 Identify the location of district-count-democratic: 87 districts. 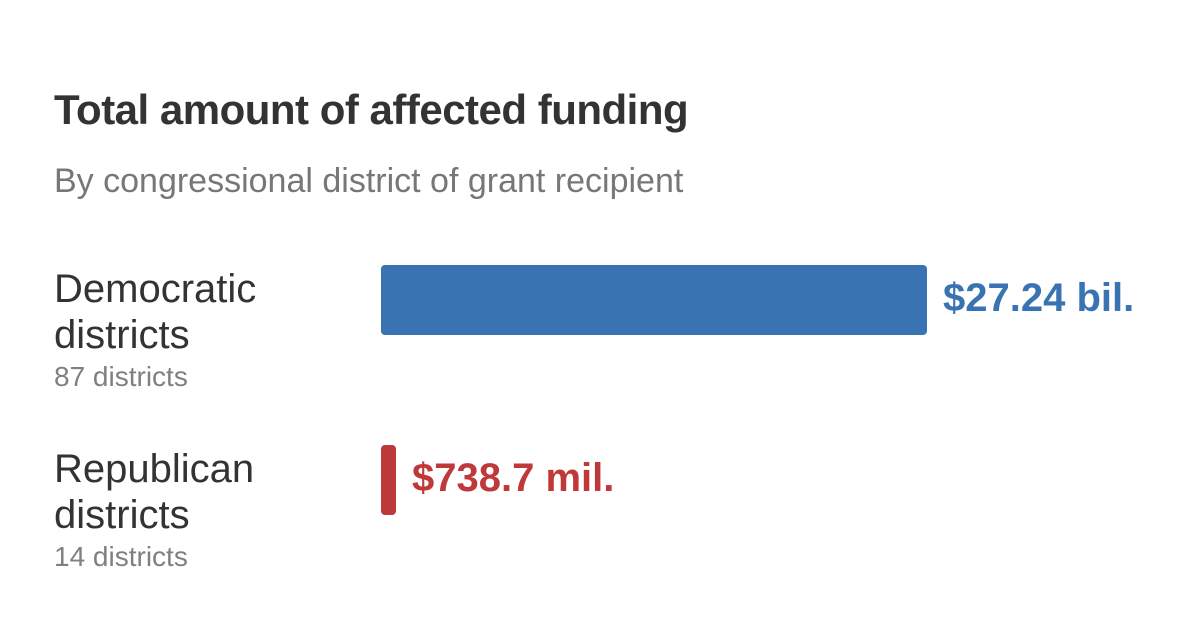
(121, 376).